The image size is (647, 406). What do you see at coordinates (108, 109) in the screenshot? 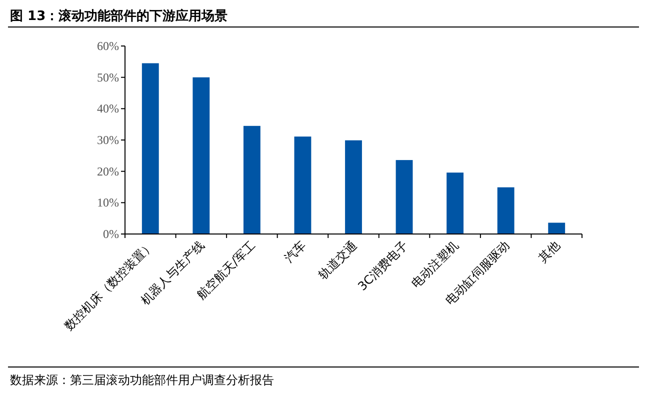
I see `y-tick-label: 40%` at bounding box center [108, 109].